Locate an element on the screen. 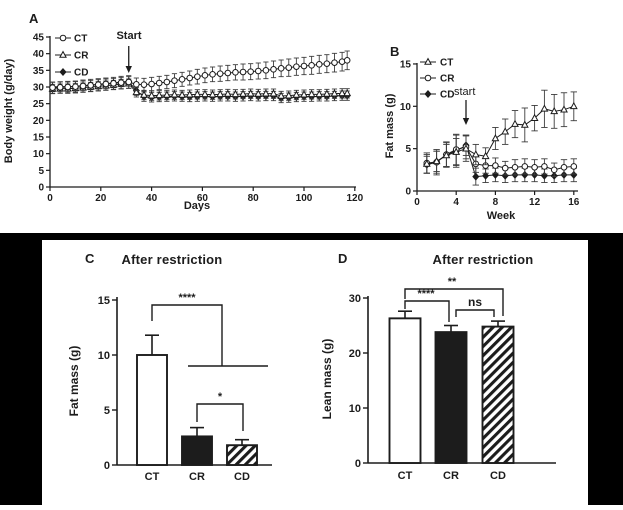 The image size is (623, 510). panel-b-line-cr is located at coordinates (500, 158).